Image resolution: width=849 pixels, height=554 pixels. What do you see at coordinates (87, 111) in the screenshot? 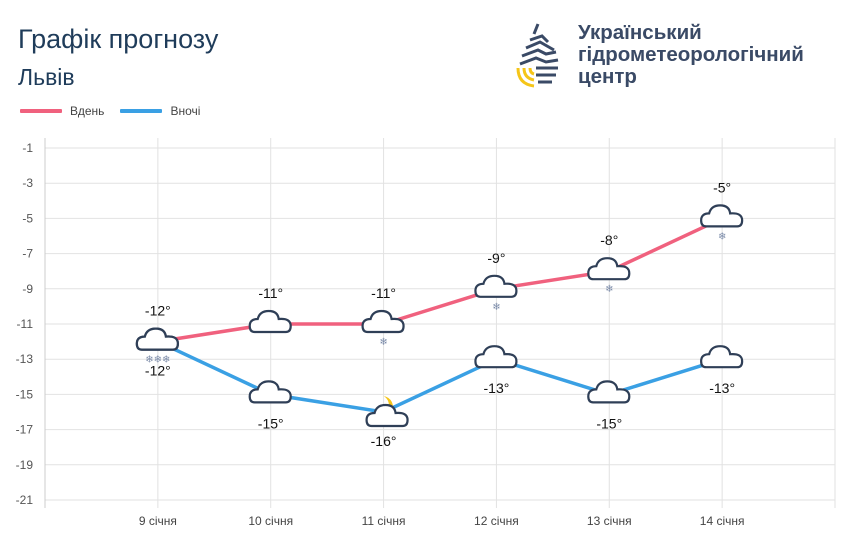
I see `legend-label: Вдень` at bounding box center [87, 111].